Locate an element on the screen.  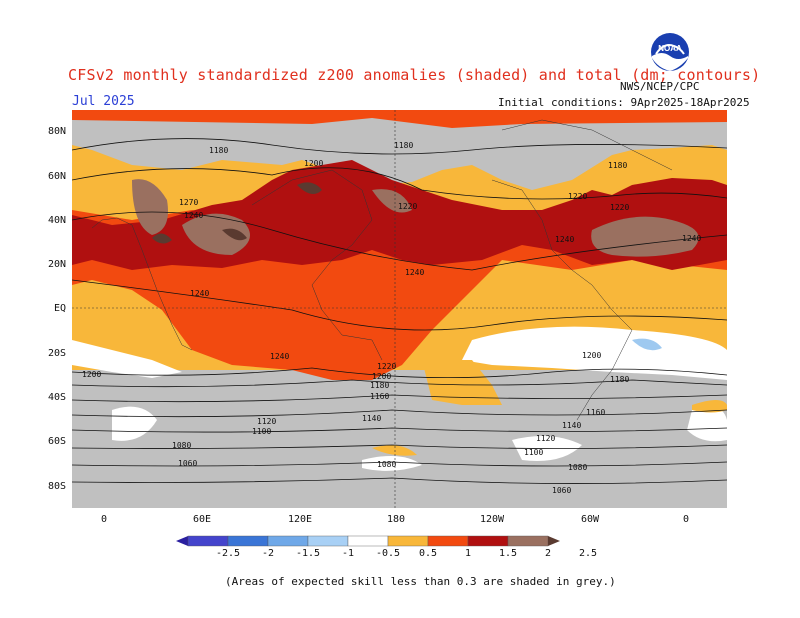
lat-label: 60N is located at coordinates (56, 176).